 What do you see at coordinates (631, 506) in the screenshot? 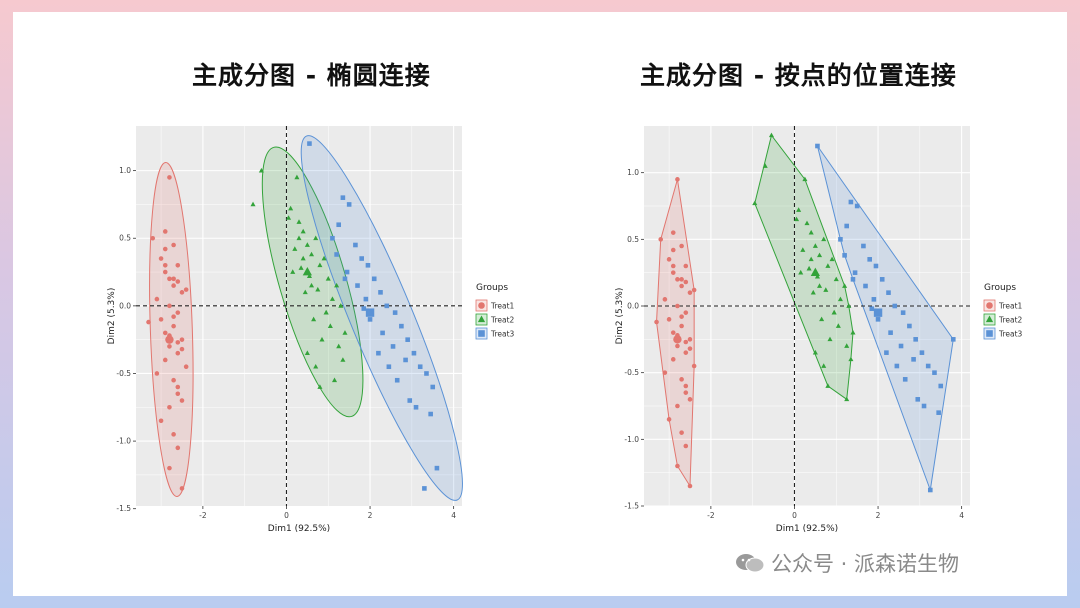
I see `y-tick-label: -1.5` at bounding box center [631, 506].